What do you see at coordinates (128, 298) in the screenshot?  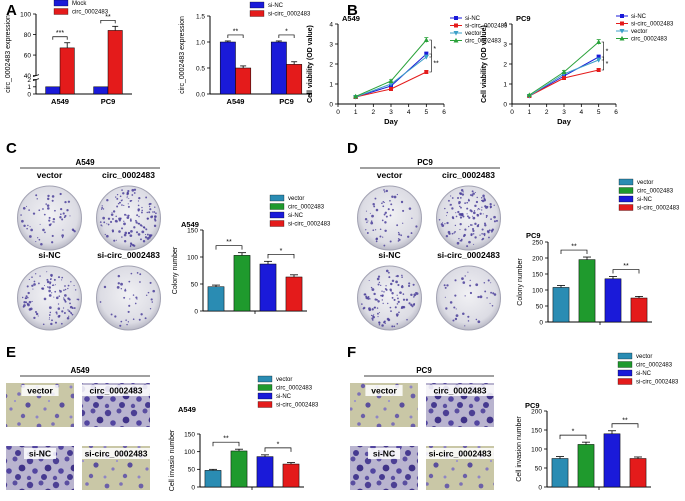 I see `culture-dish` at bounding box center [128, 298].